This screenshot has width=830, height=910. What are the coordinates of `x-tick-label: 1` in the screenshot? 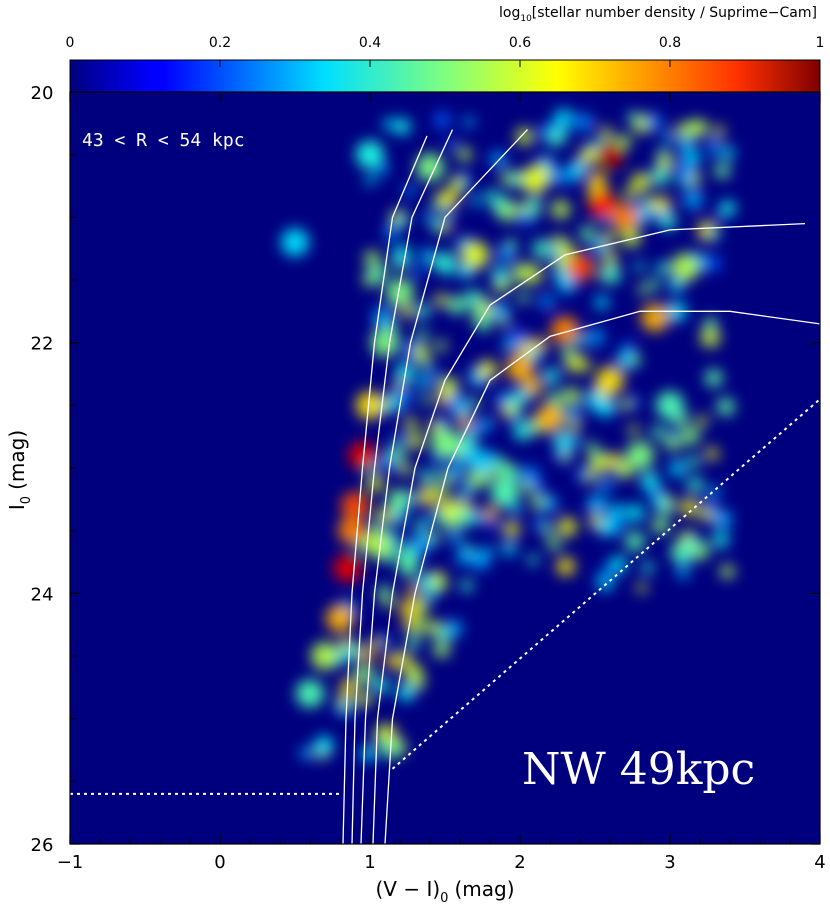 It's located at (369, 862).